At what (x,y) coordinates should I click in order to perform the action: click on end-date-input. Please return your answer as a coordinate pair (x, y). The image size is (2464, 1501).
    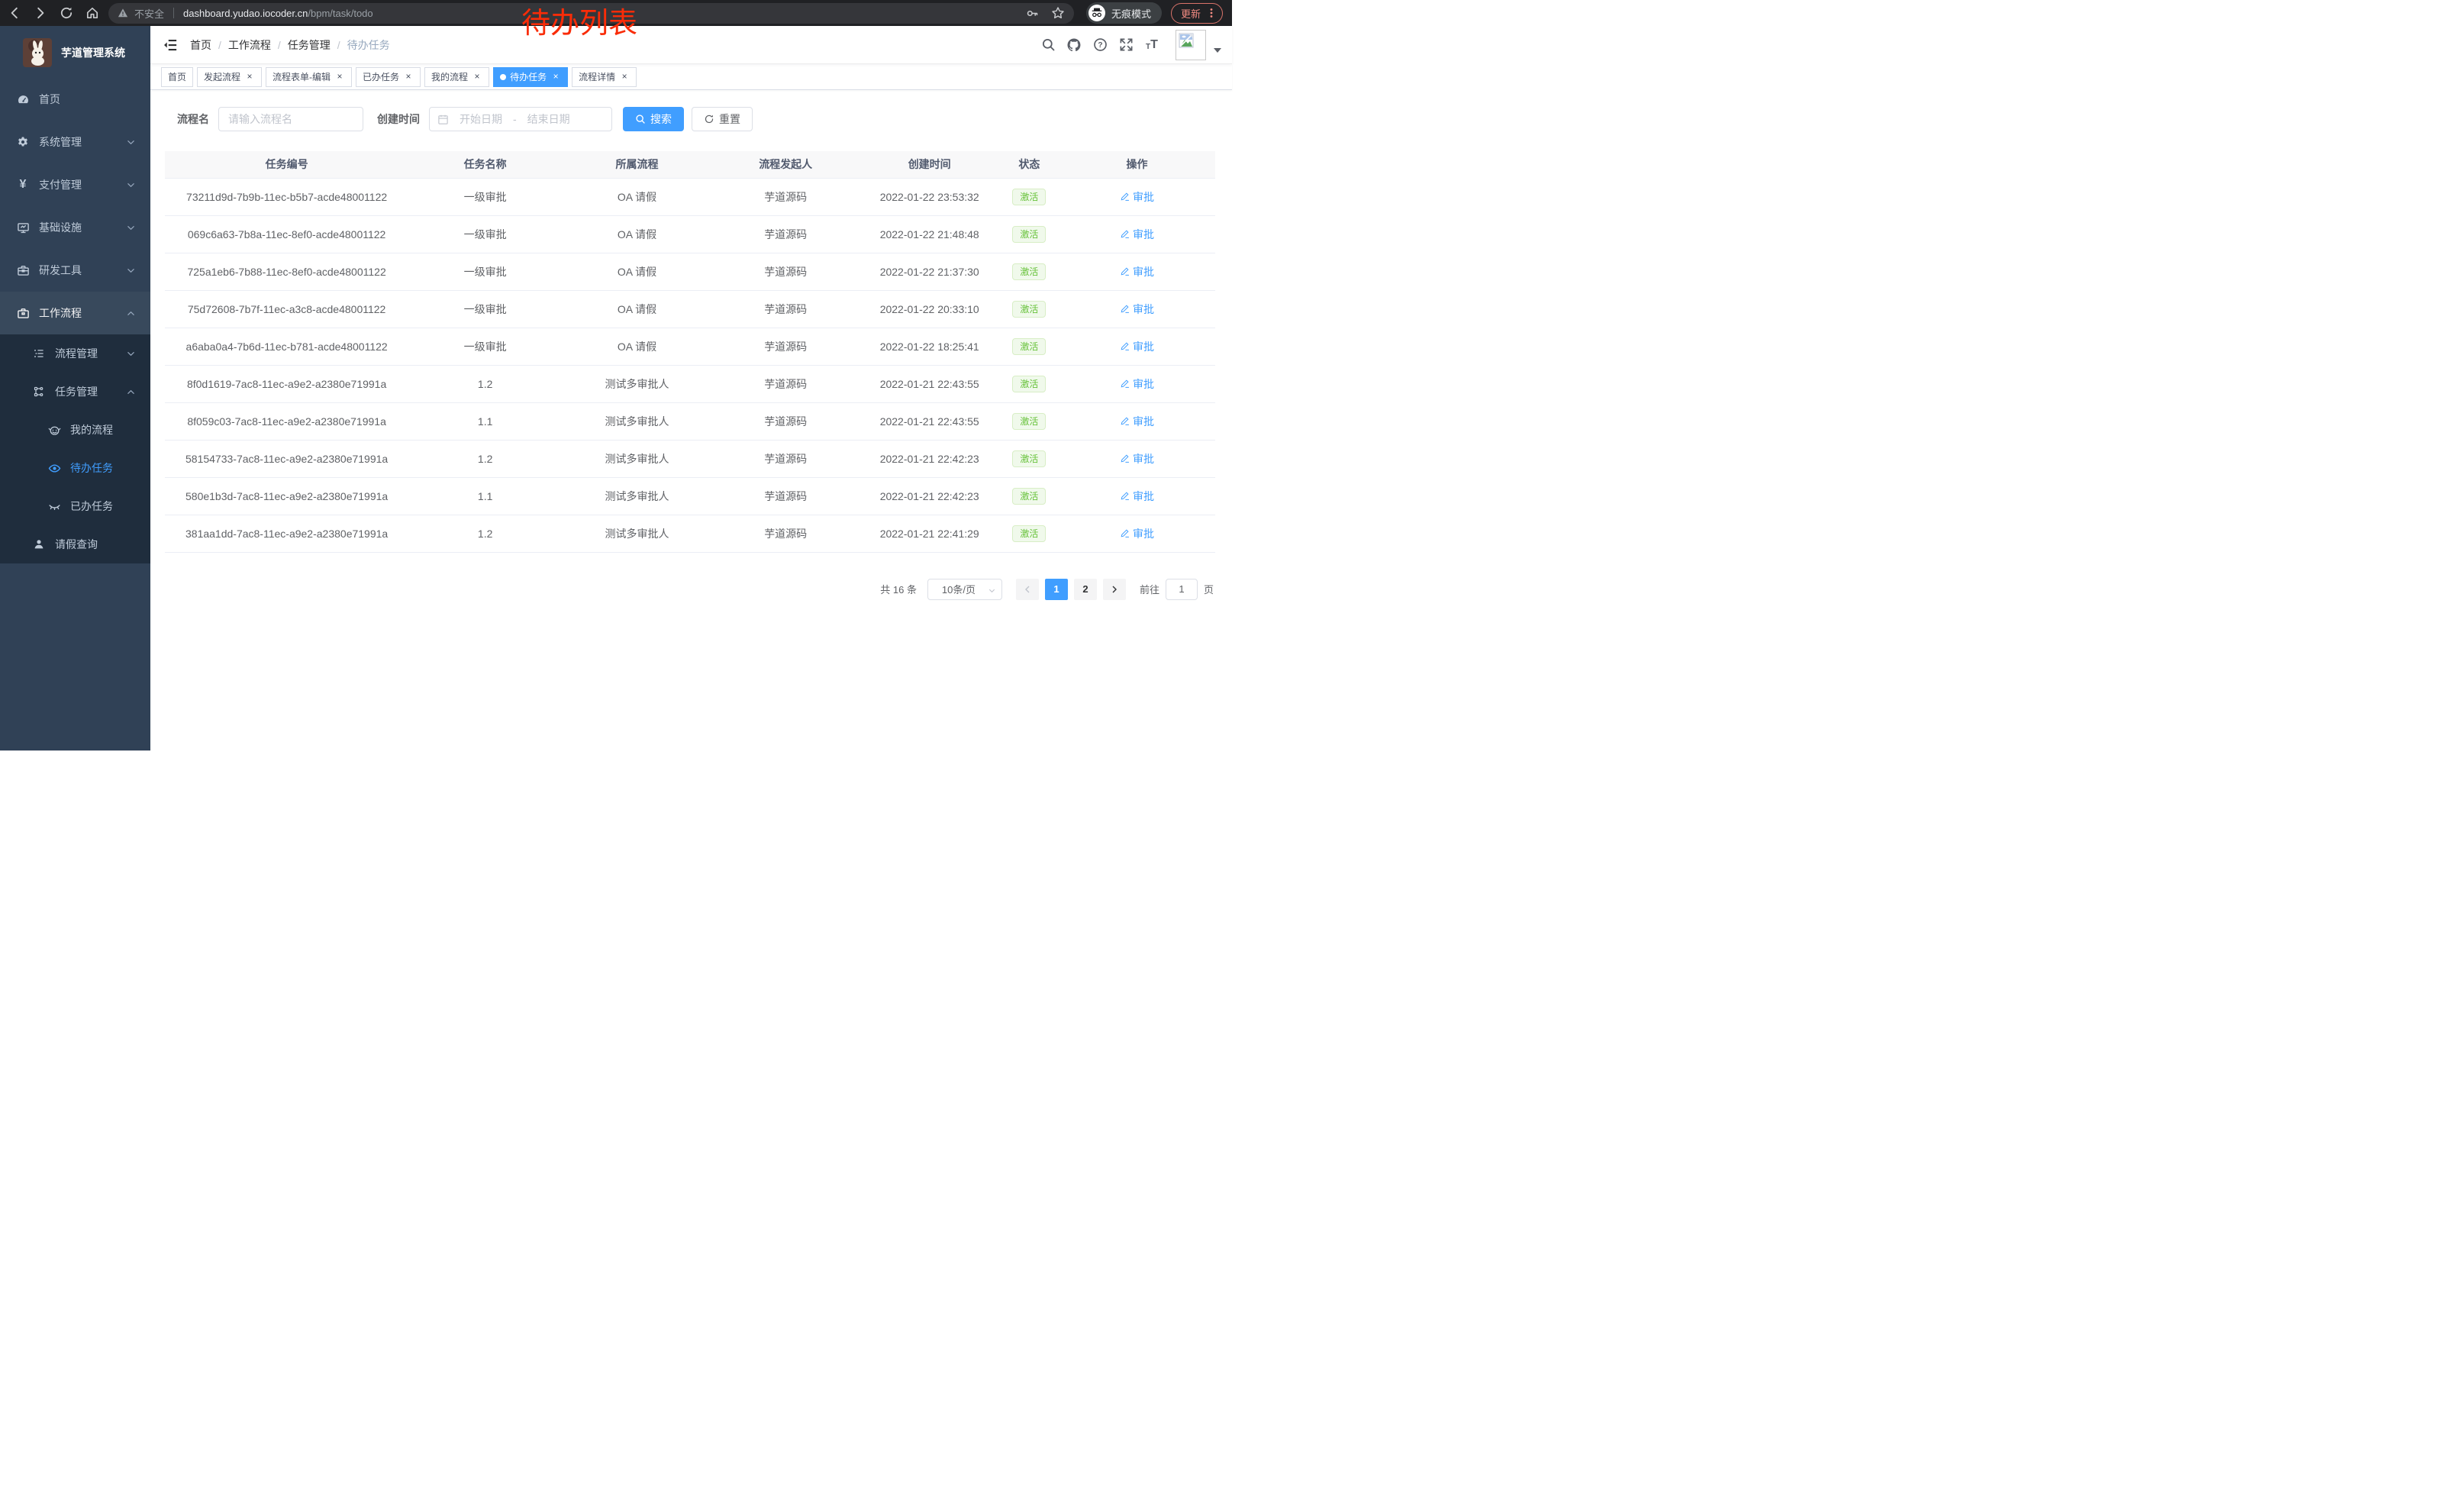
    Looking at the image, I should click on (549, 119).